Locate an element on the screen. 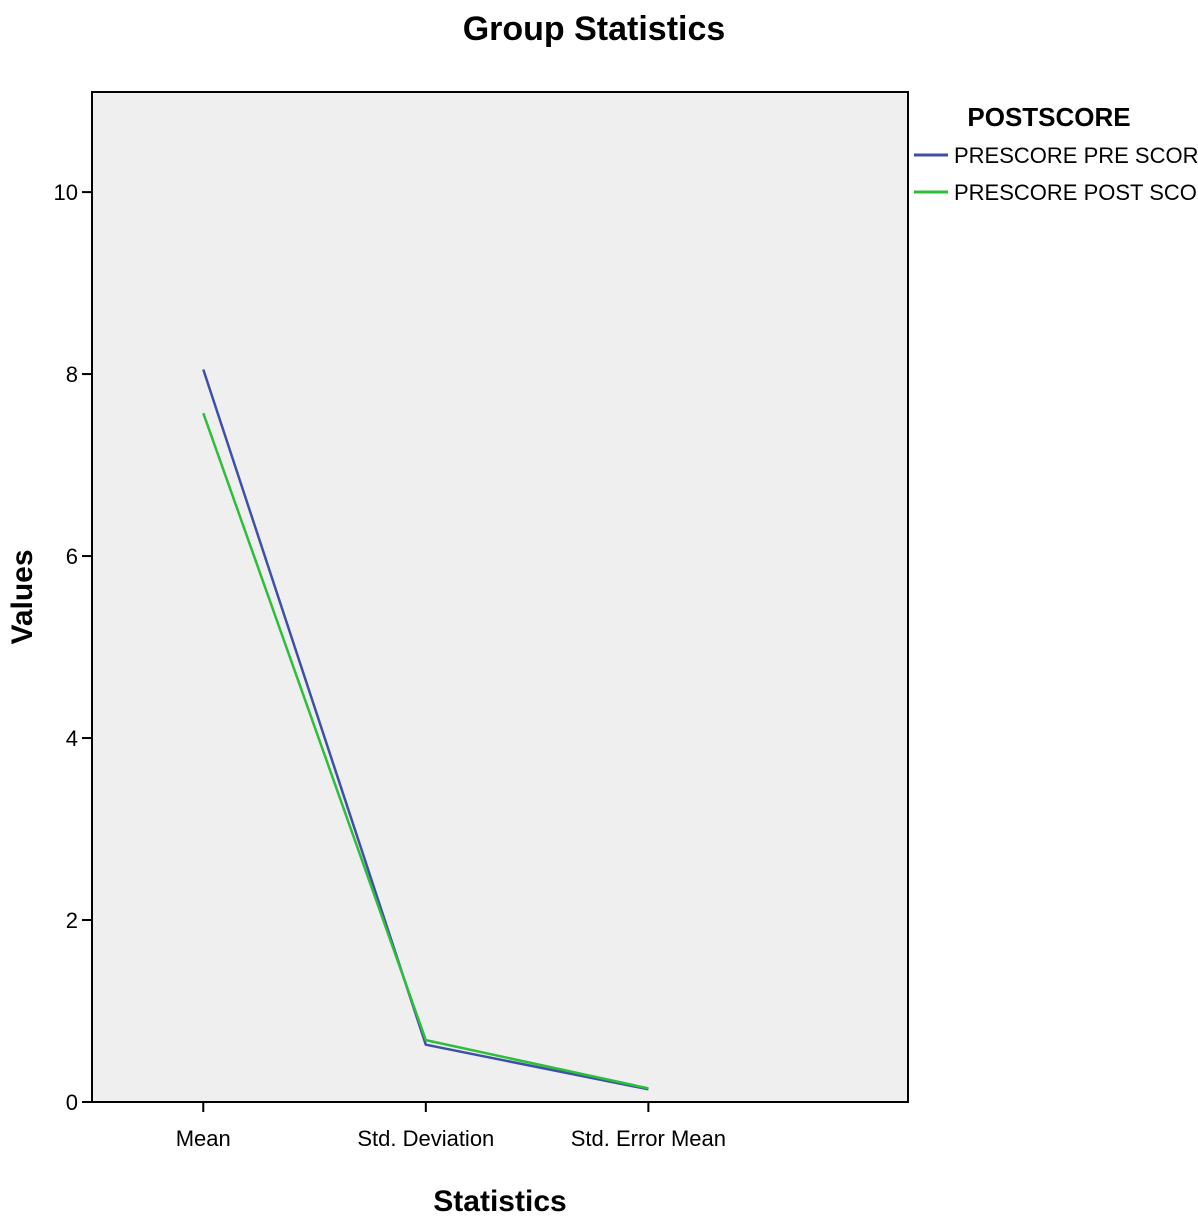 Image resolution: width=1198 pixels, height=1222 pixels. y-tick-label: 8 is located at coordinates (72, 374).